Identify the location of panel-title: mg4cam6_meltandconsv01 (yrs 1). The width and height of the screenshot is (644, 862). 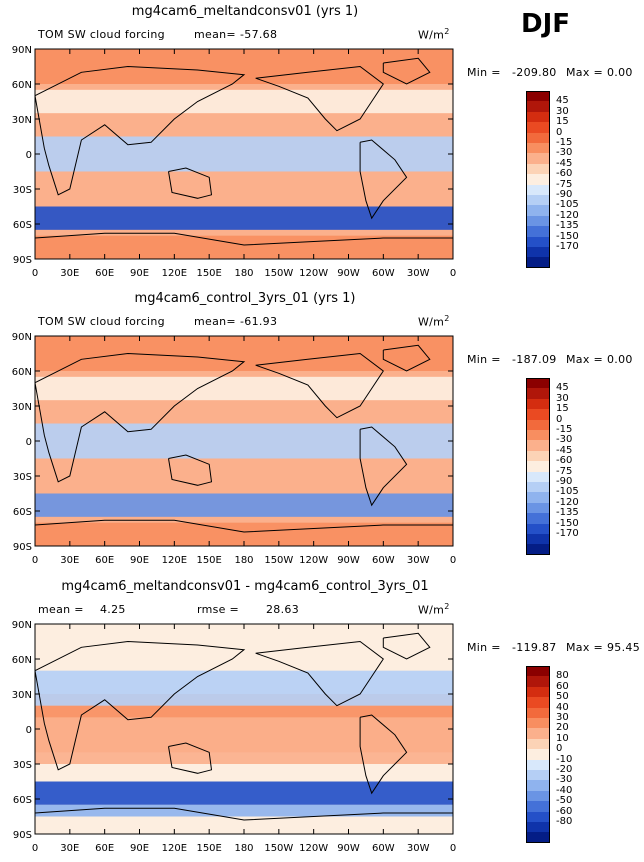
(245, 11).